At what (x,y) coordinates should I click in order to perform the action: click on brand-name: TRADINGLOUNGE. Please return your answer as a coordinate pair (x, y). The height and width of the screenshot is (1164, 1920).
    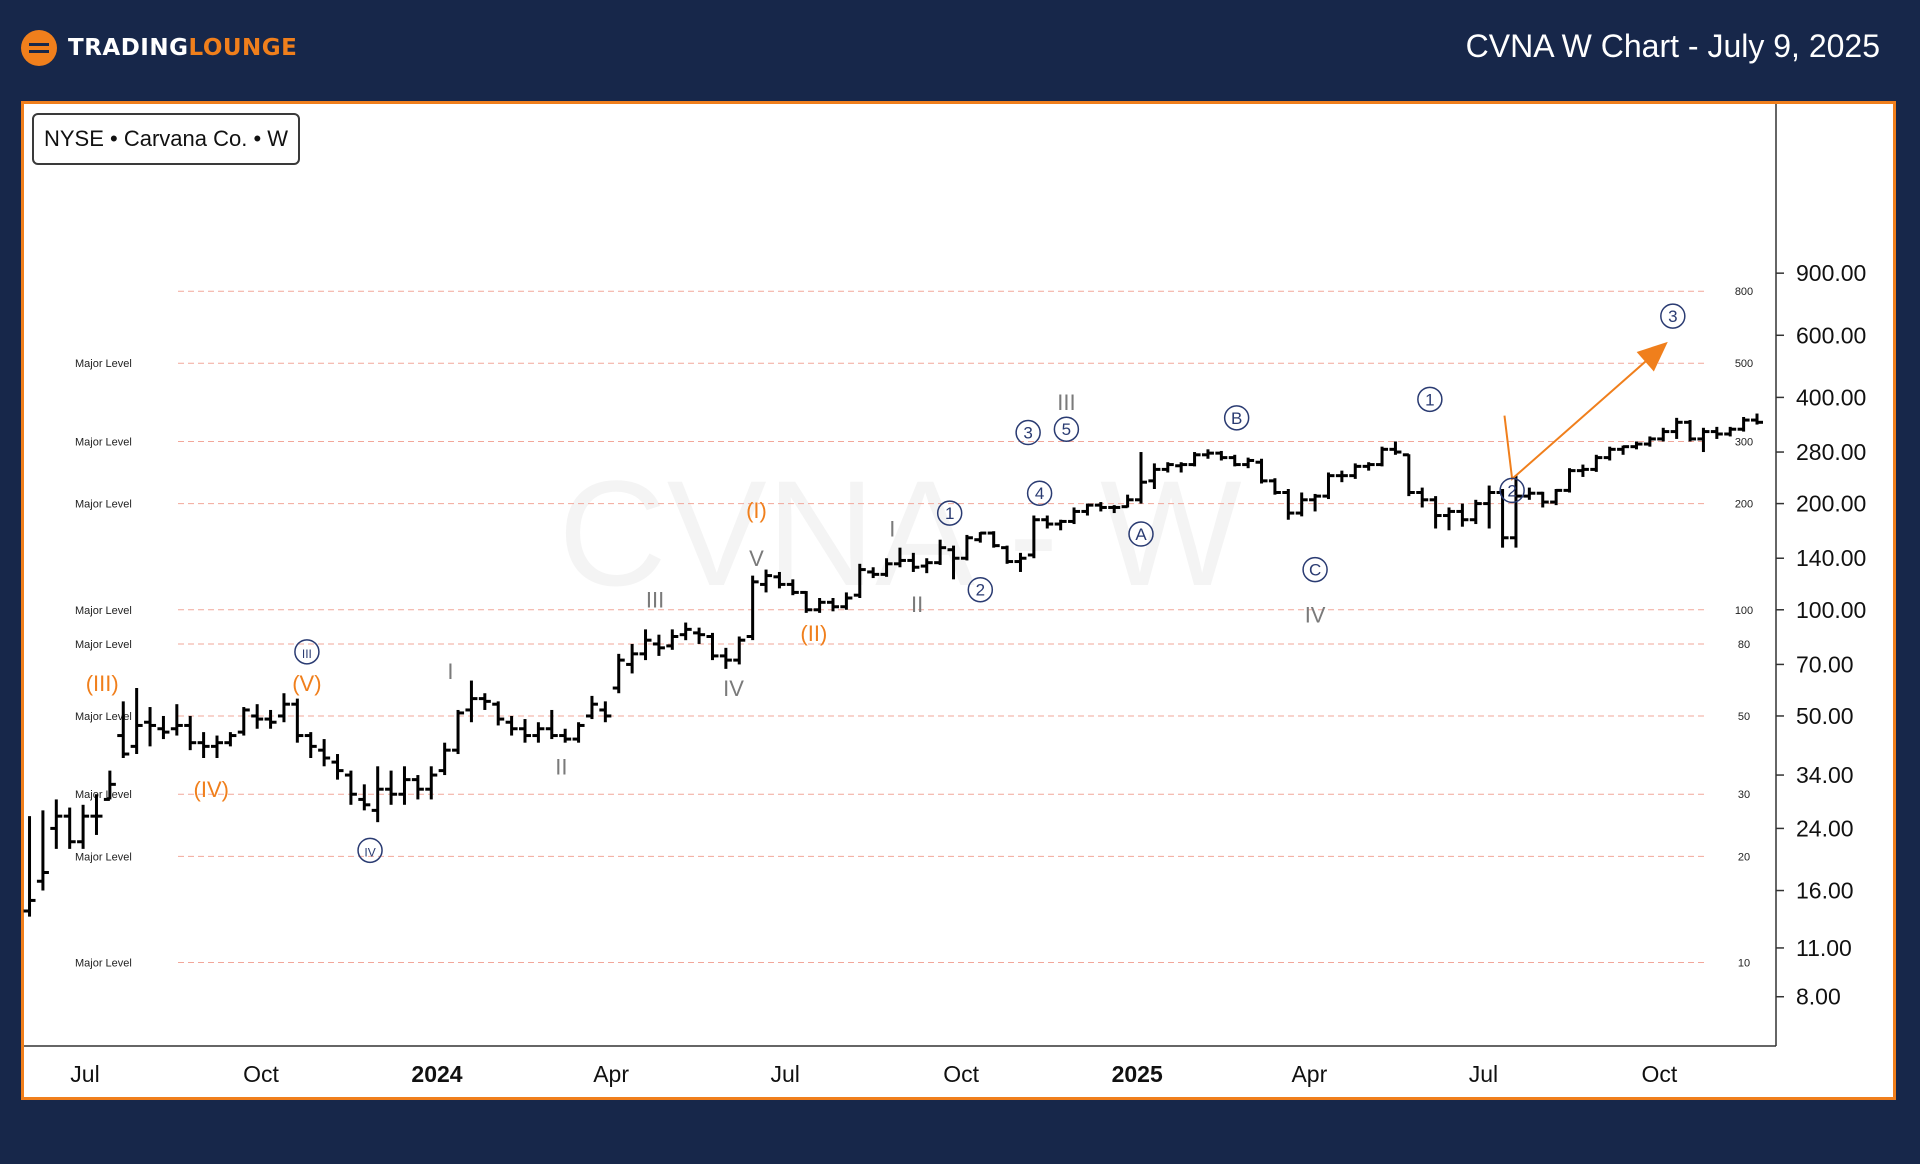
    Looking at the image, I should click on (182, 48).